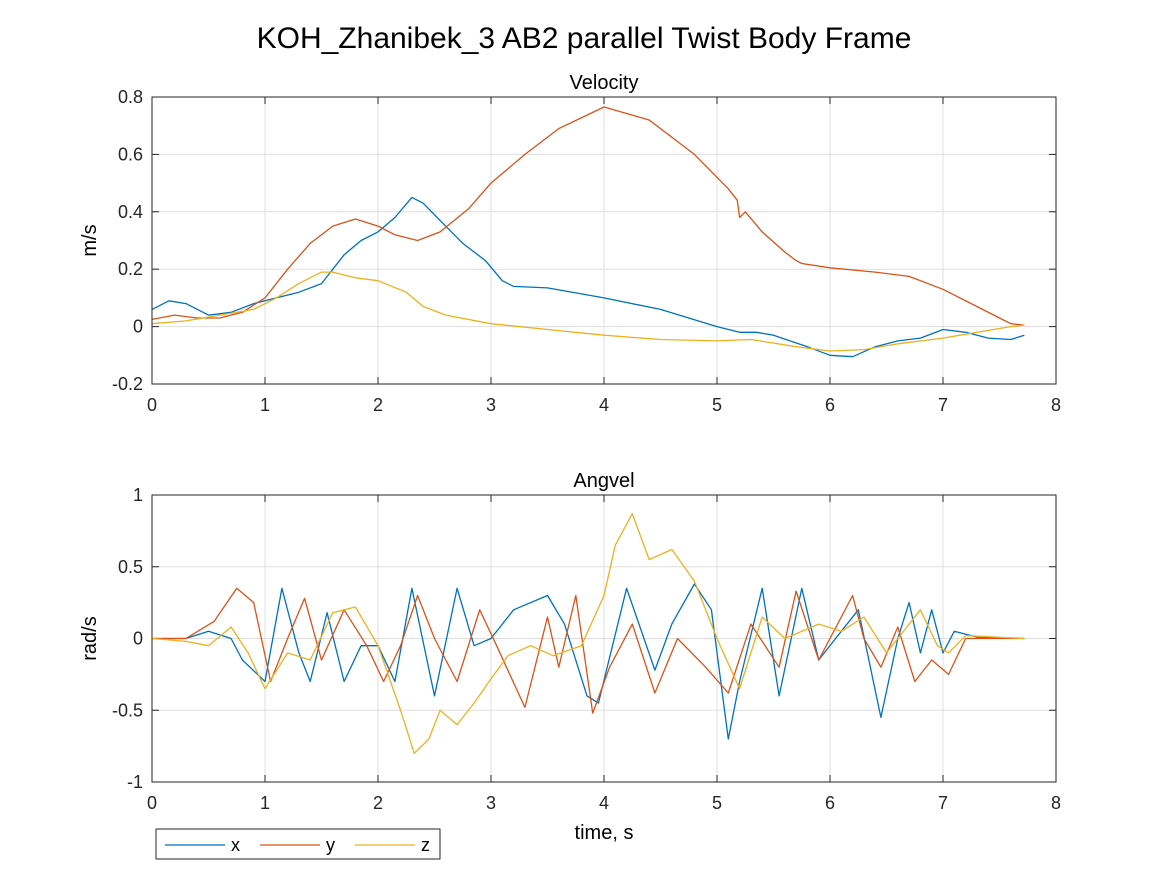 The width and height of the screenshot is (1167, 875). What do you see at coordinates (127, 384) in the screenshot?
I see `velocity-y-tick-label: -0.2` at bounding box center [127, 384].